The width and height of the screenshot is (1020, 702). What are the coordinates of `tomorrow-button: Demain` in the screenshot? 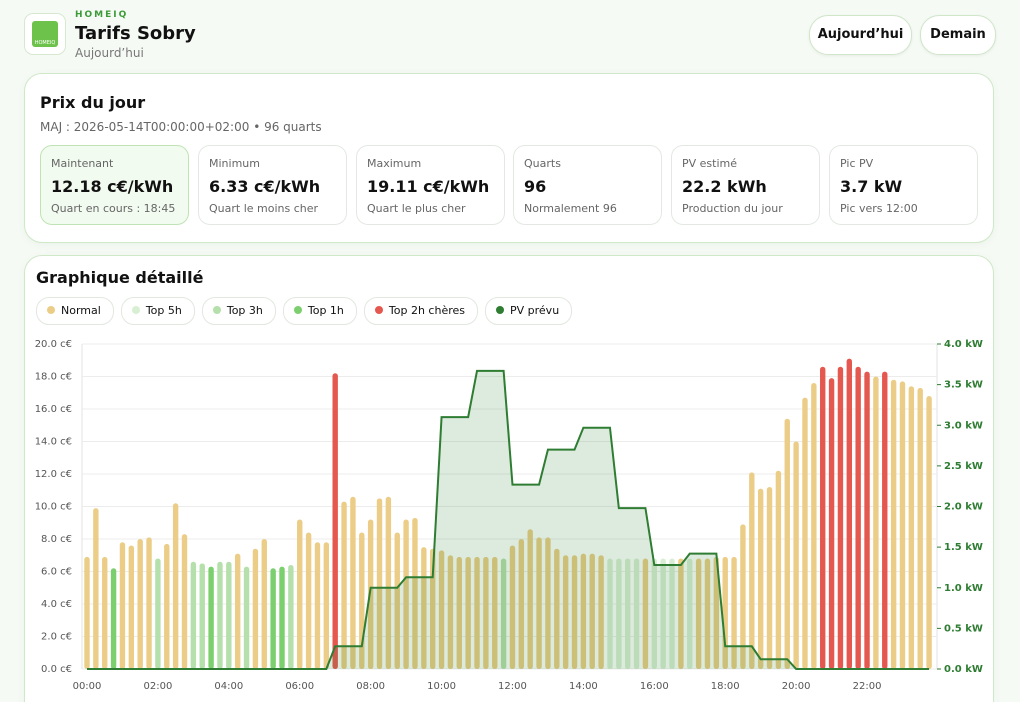 It's located at (958, 35).